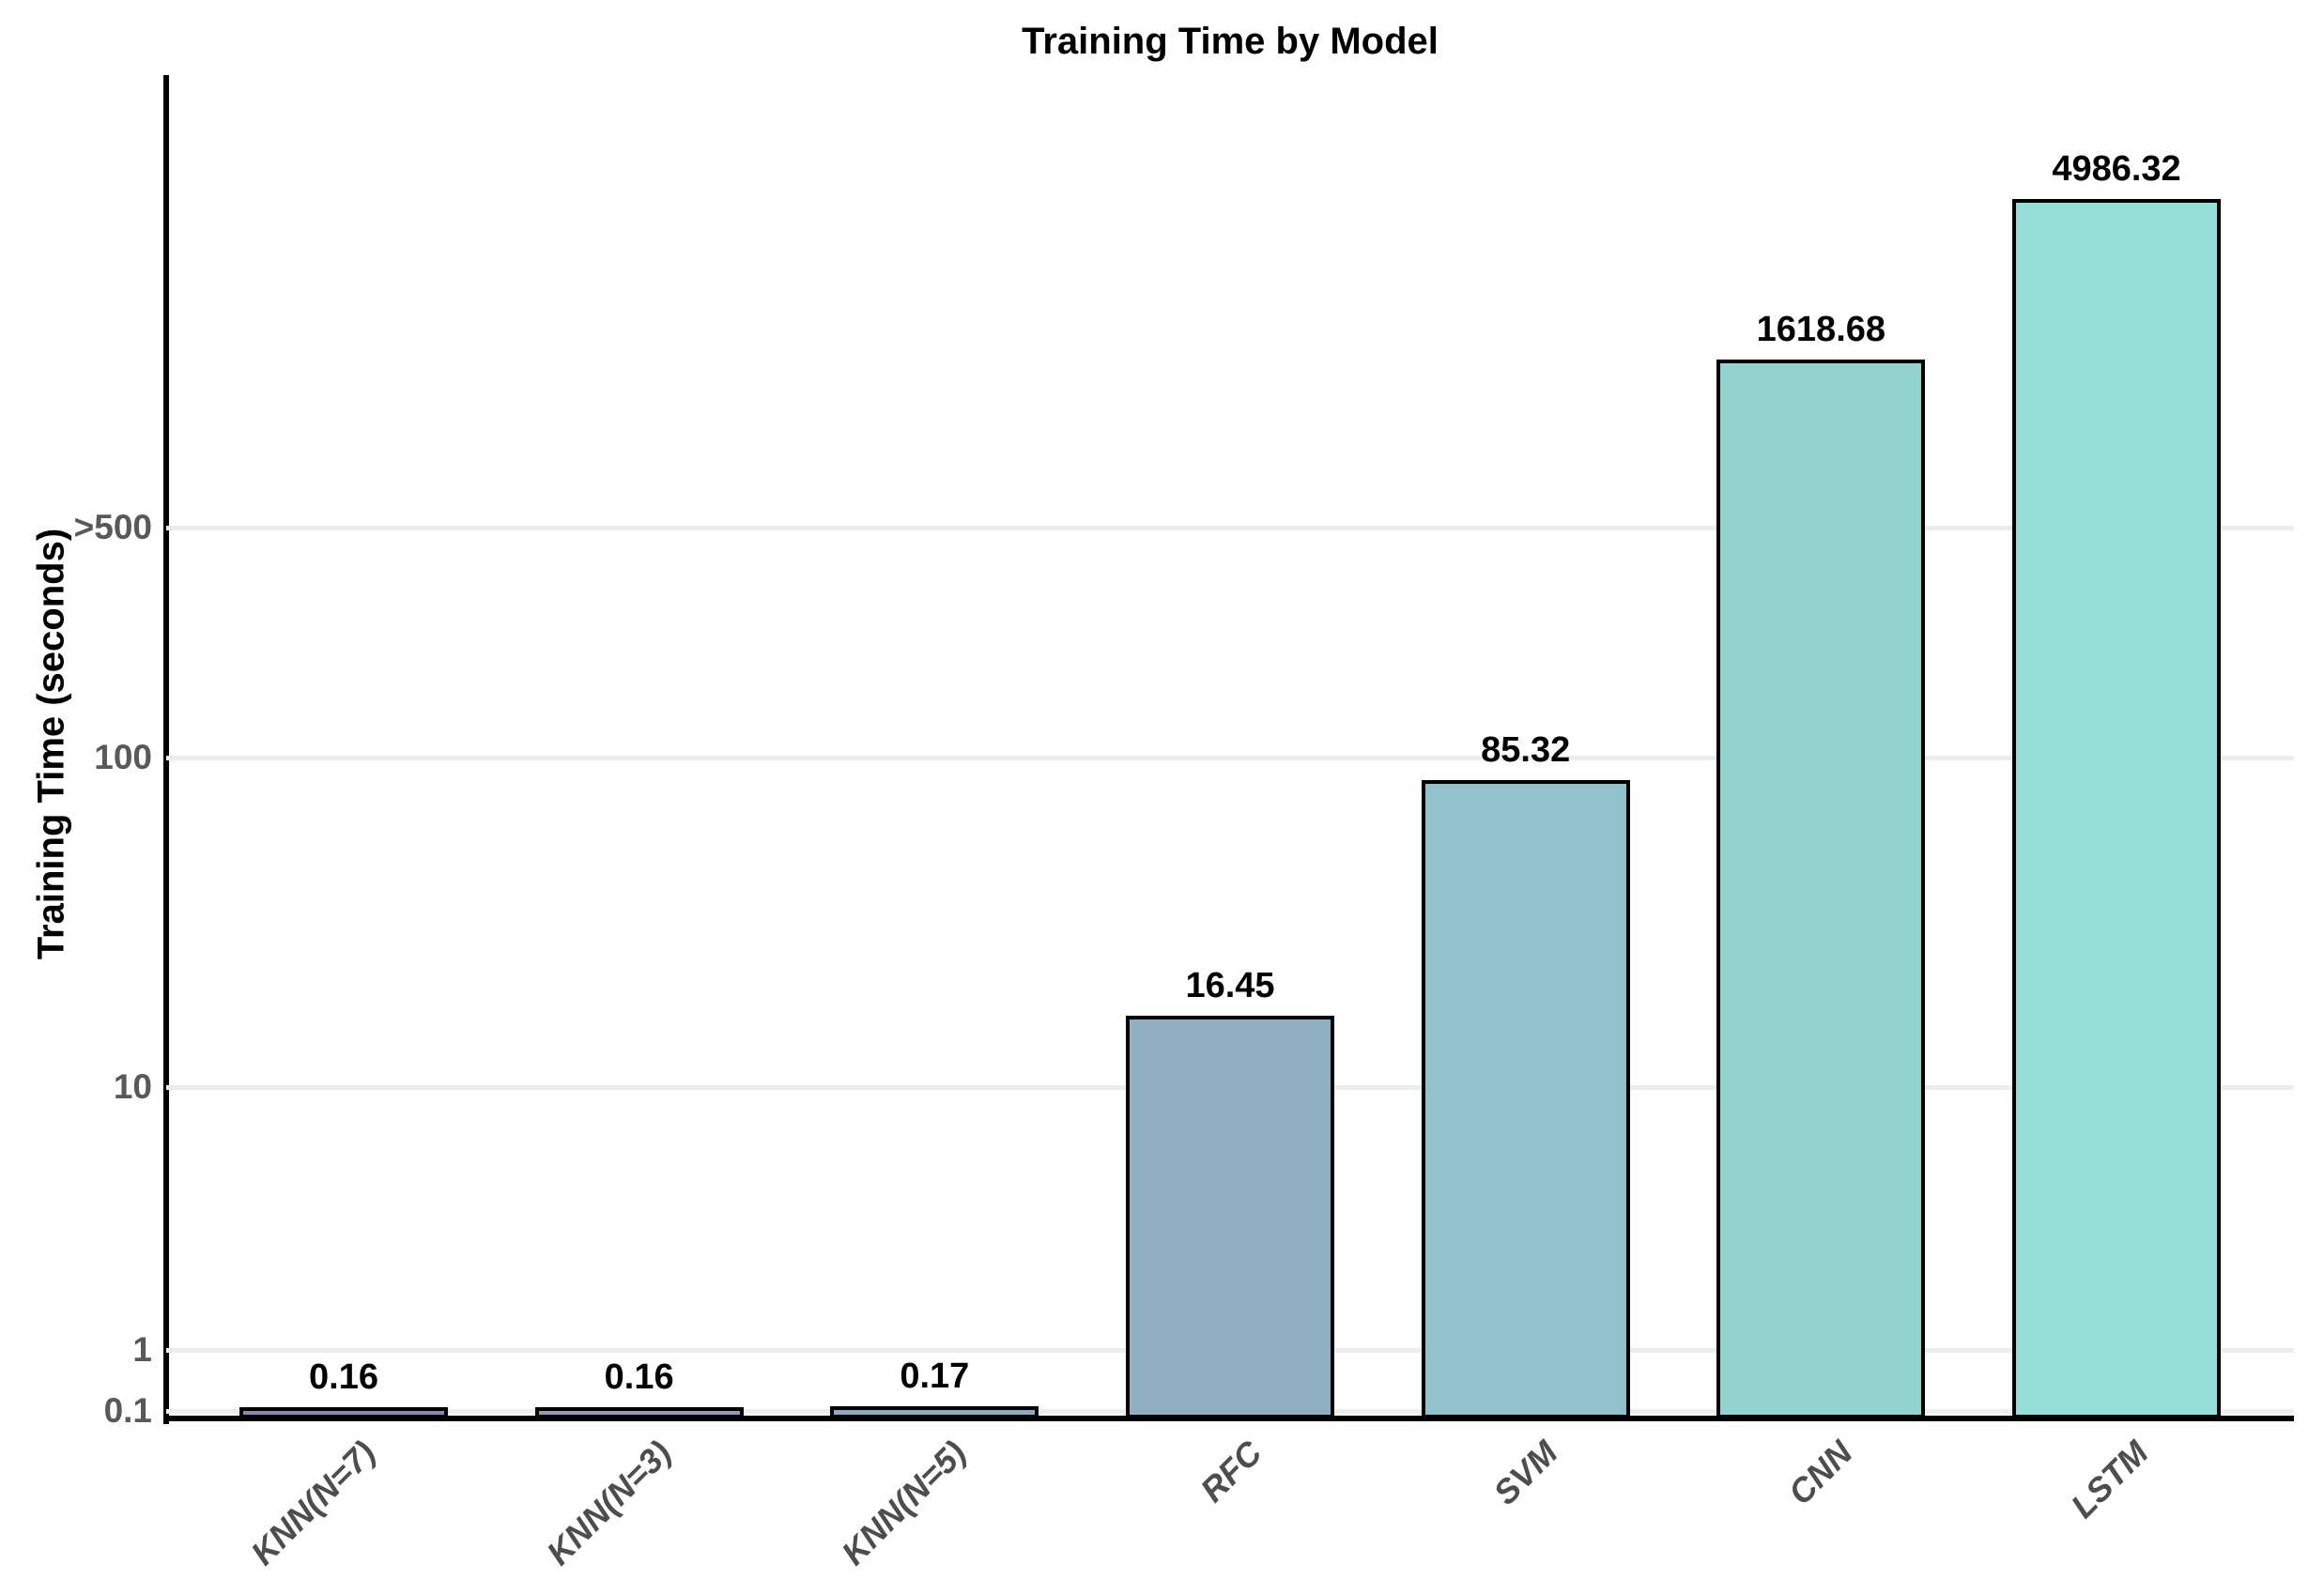  What do you see at coordinates (1526, 751) in the screenshot?
I see `bar-value-label-svm: 85.32` at bounding box center [1526, 751].